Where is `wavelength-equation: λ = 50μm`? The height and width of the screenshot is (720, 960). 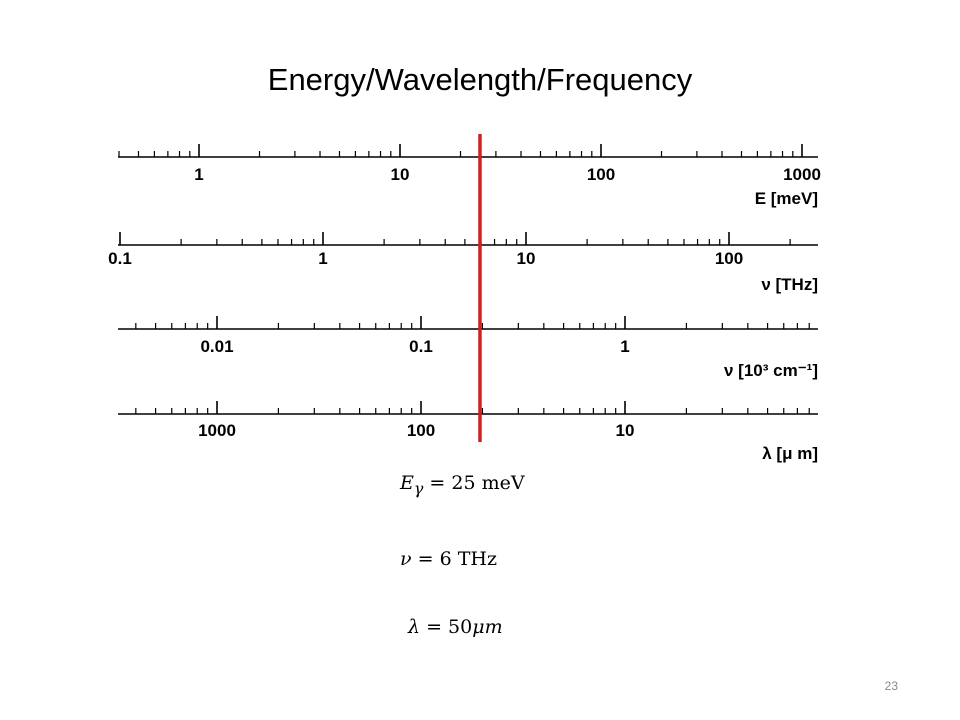 wavelength-equation: λ = 50μm is located at coordinates (455, 627).